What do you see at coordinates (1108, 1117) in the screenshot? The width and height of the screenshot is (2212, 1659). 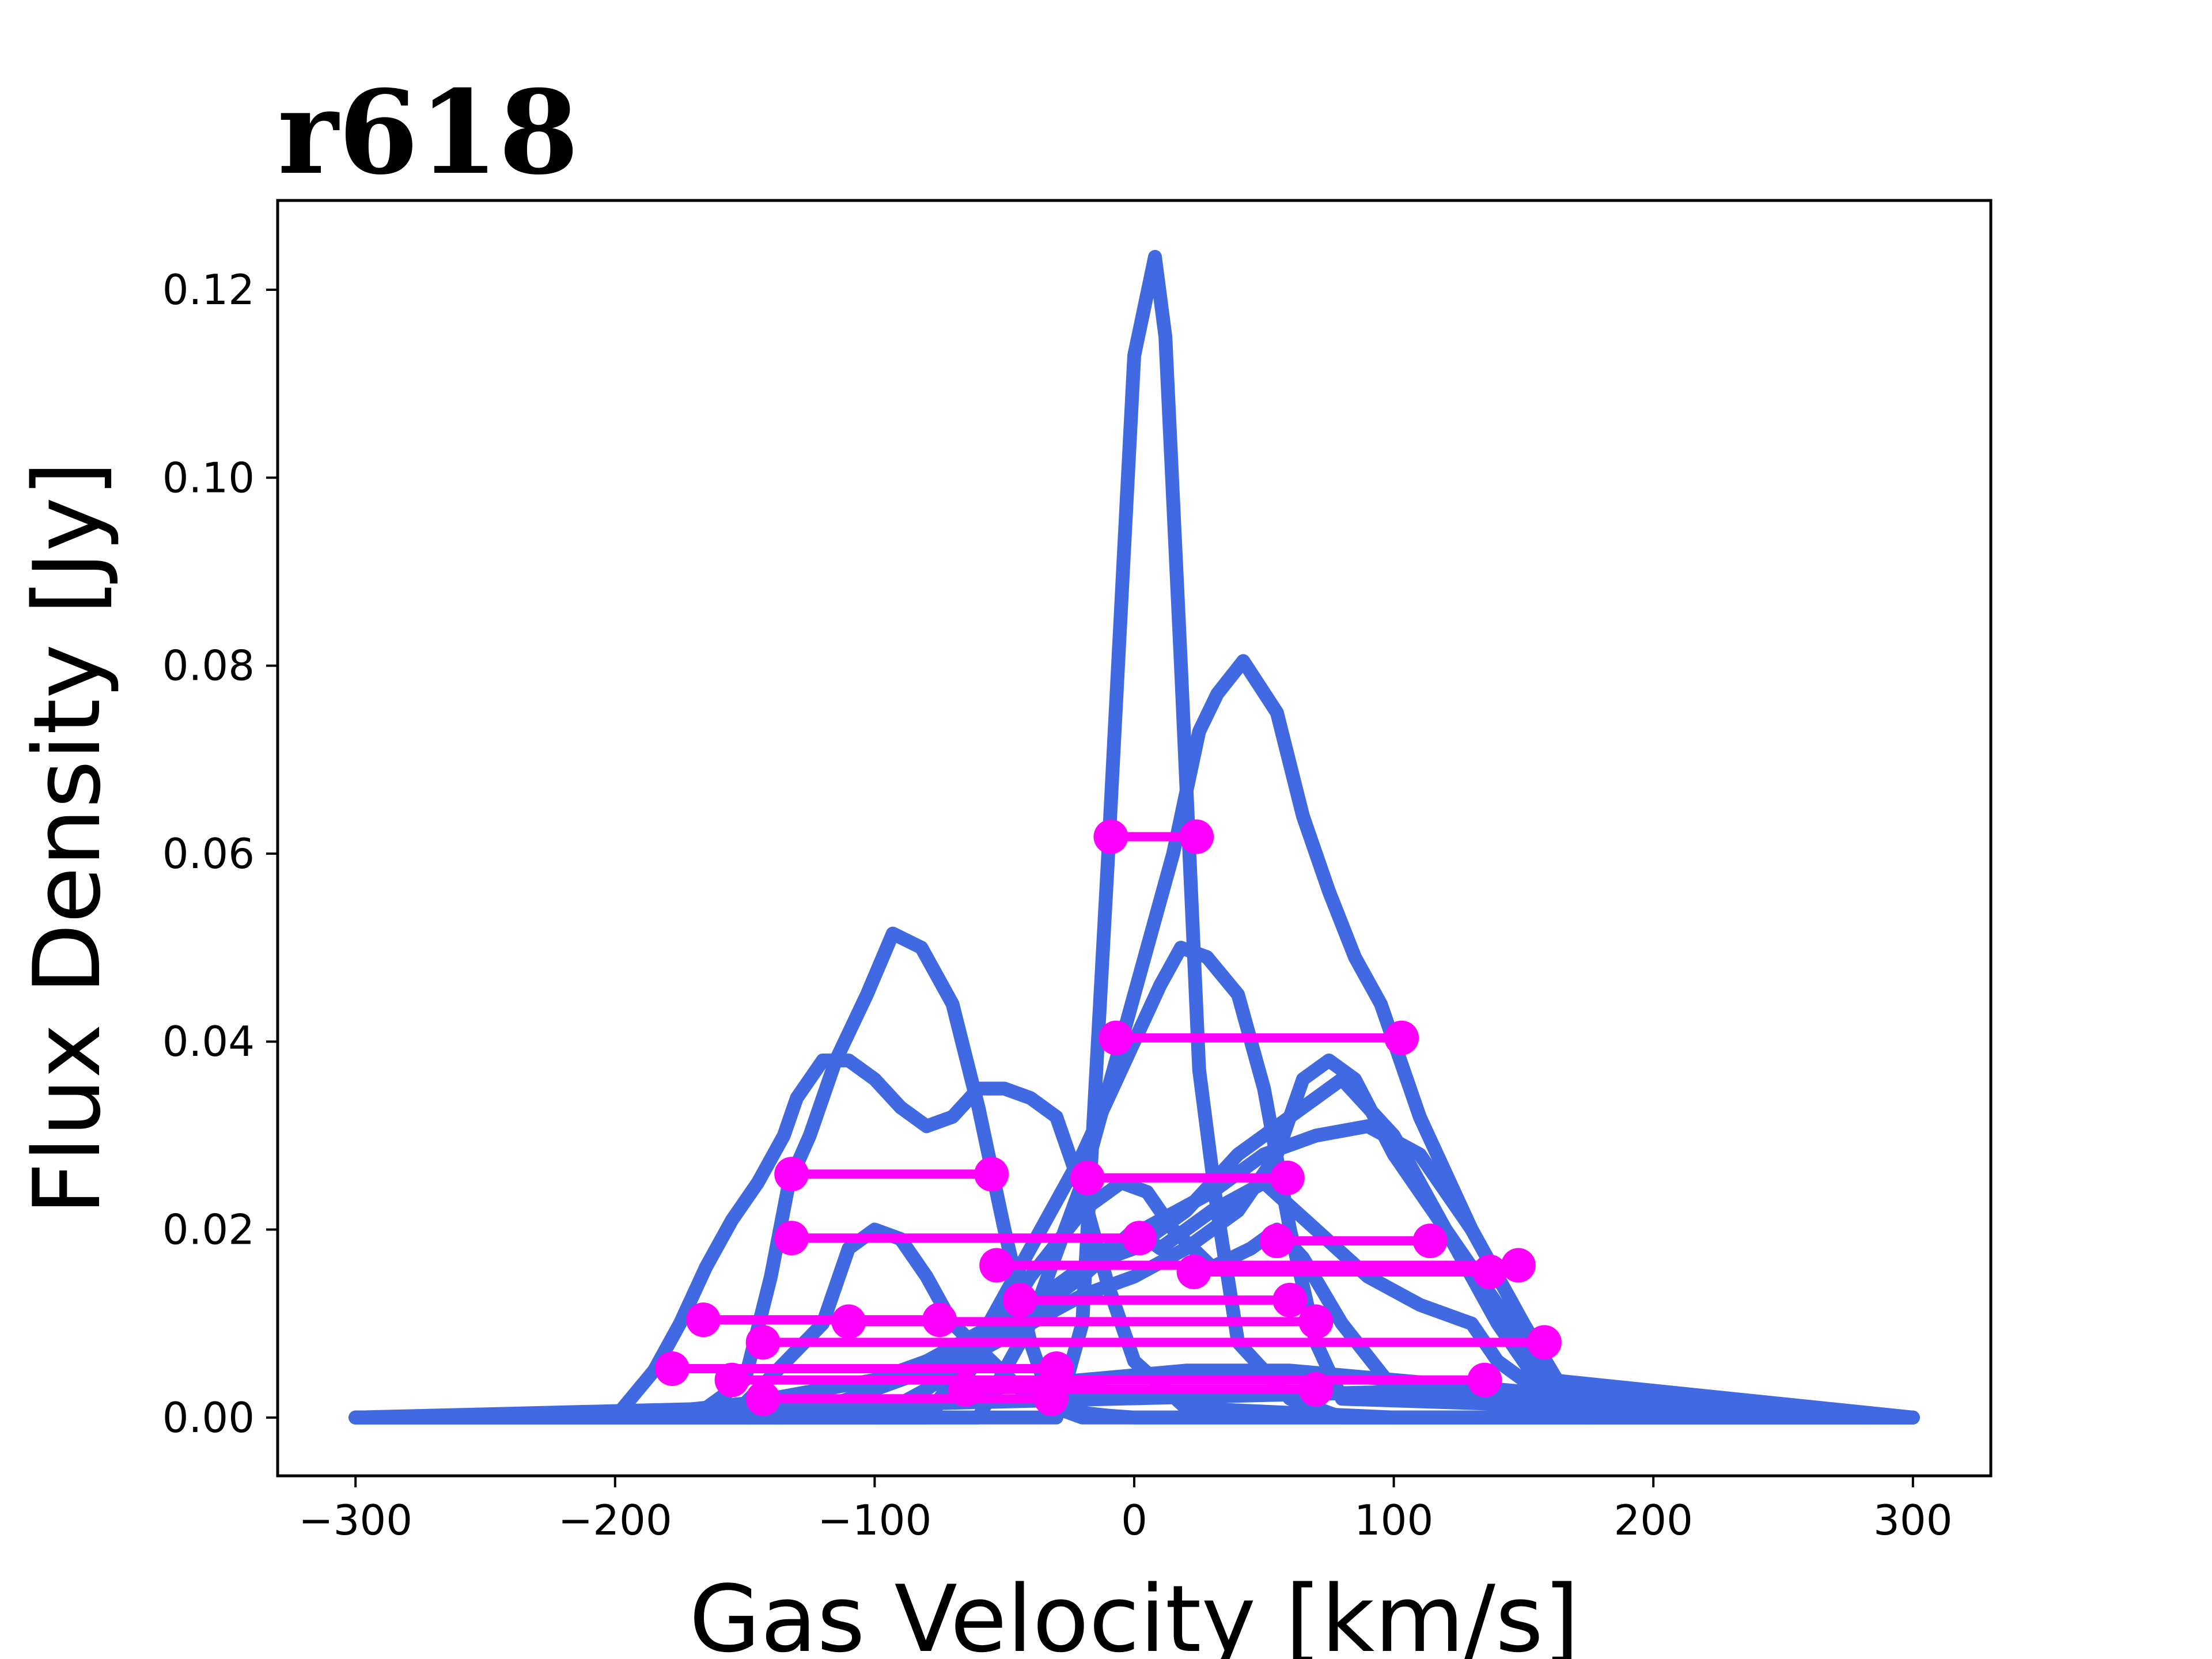 I see `width-markers` at bounding box center [1108, 1117].